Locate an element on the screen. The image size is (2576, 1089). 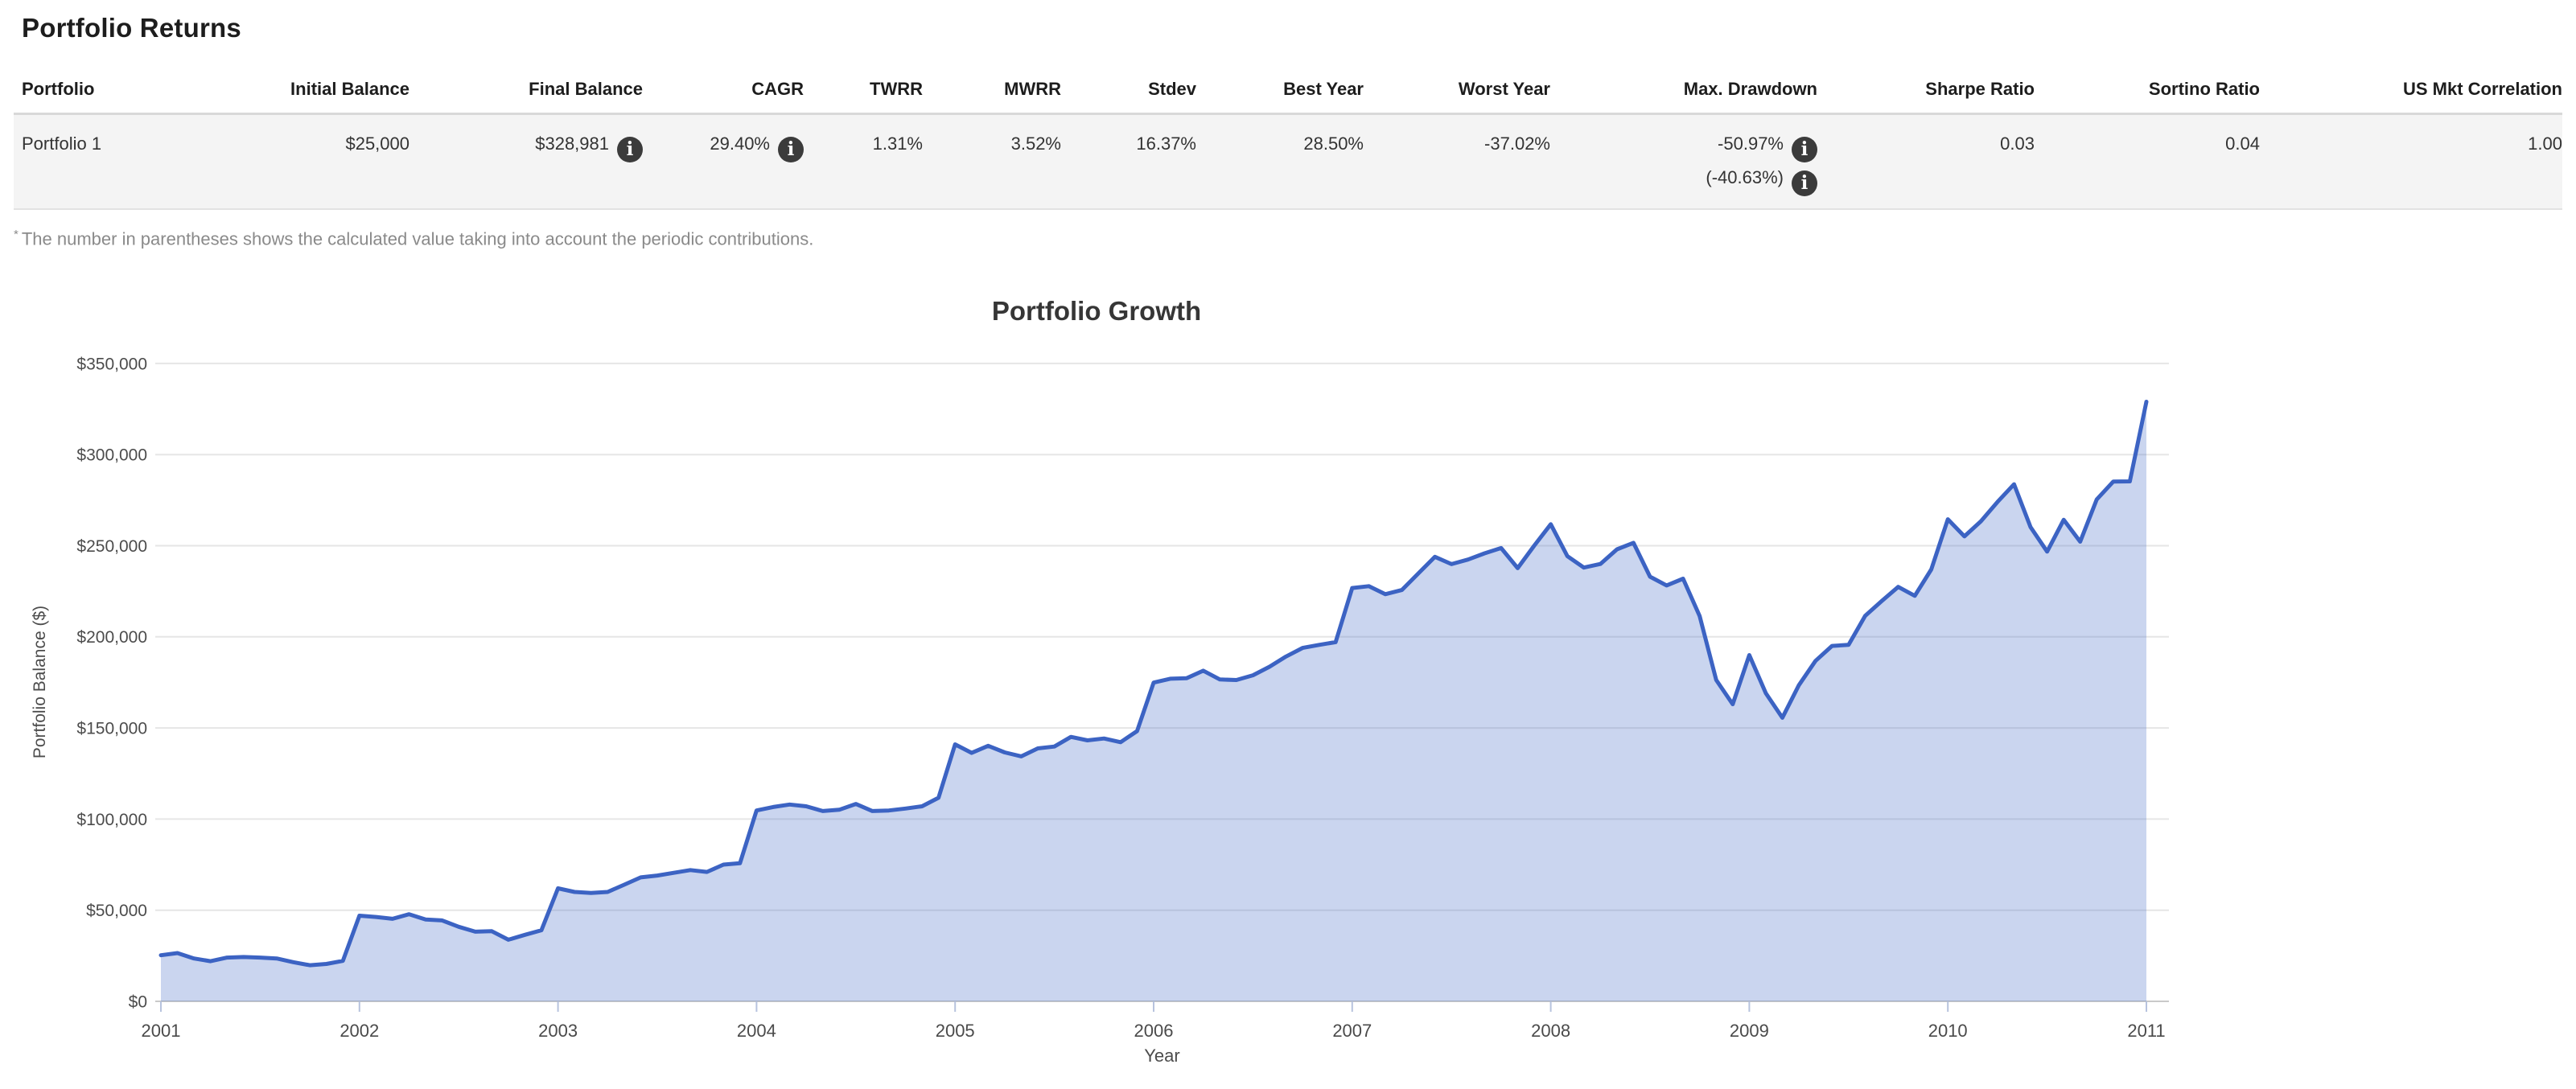
col-header-worst-year: Worst Year is located at coordinates (1457, 91).